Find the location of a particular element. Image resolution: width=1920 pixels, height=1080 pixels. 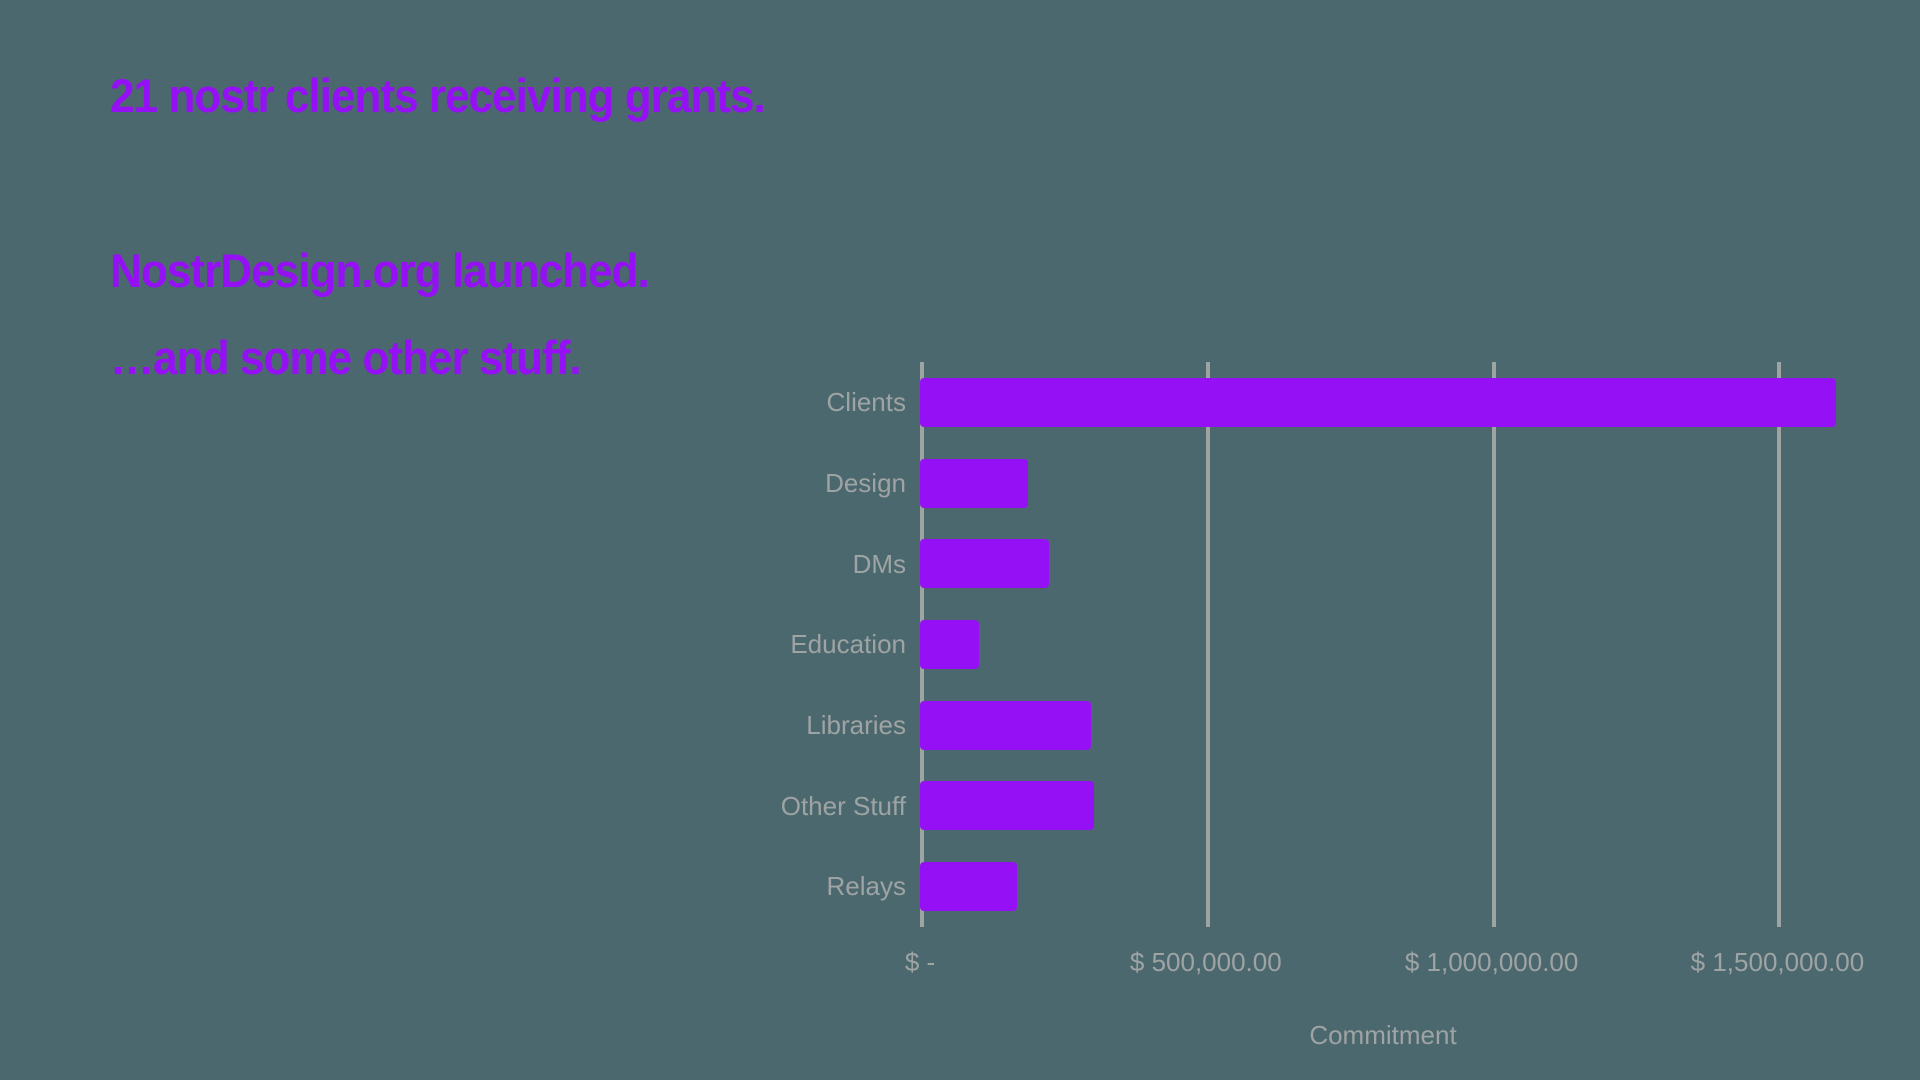

x-axis-title: Commitment is located at coordinates (1383, 1035).